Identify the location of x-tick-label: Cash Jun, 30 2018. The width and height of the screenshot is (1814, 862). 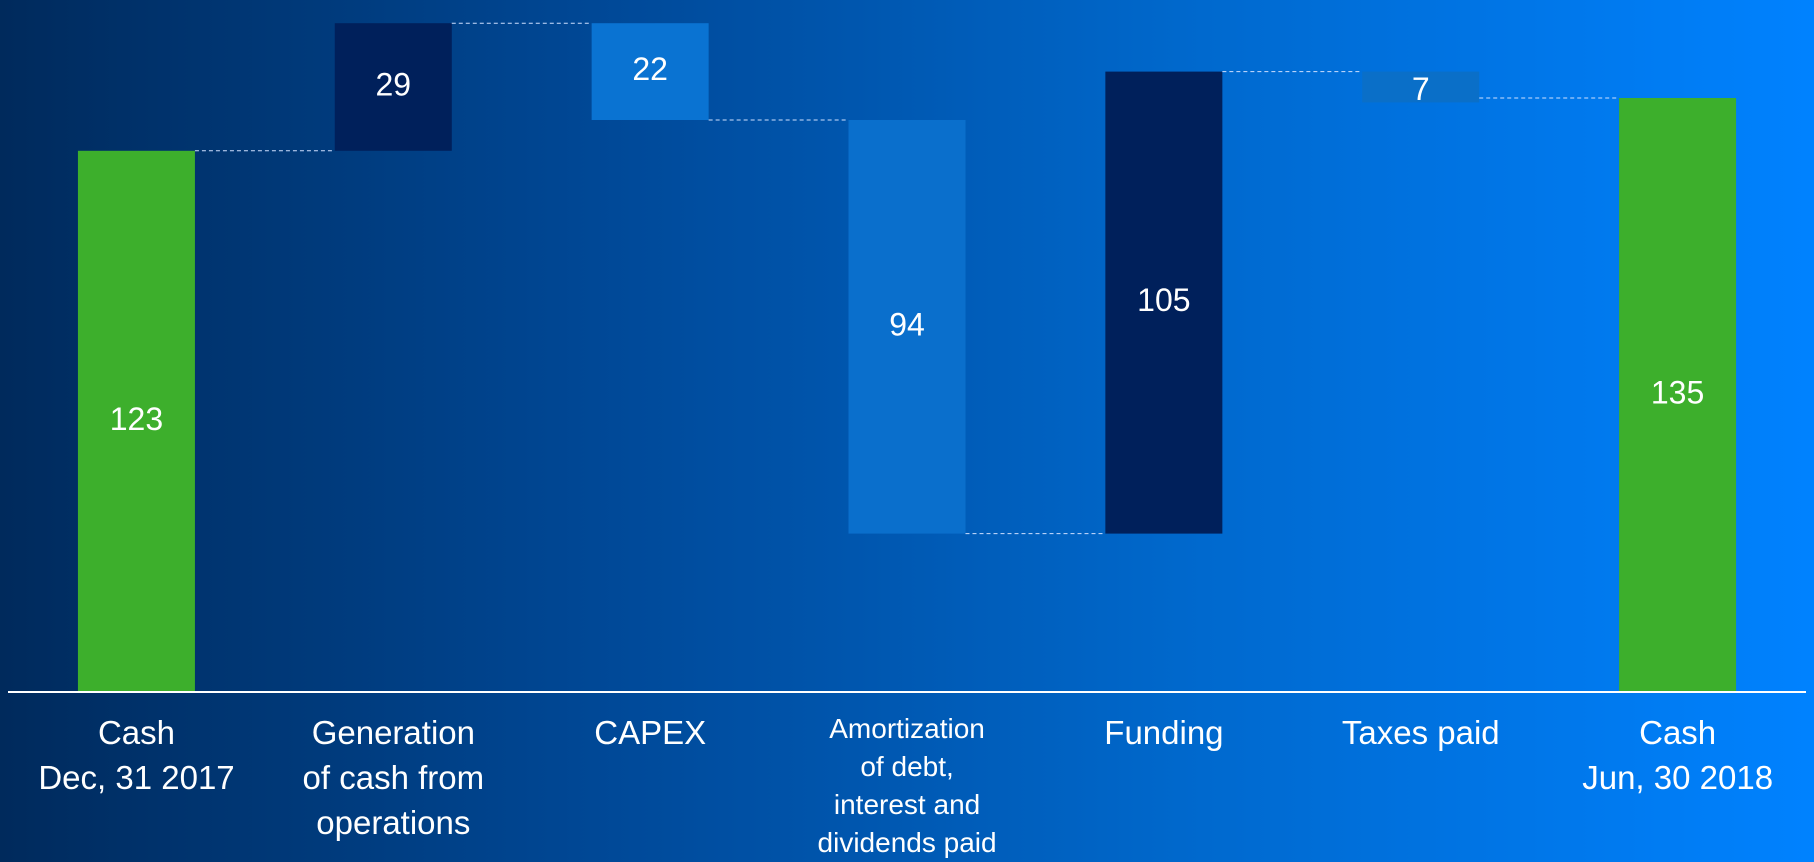
(1678, 755).